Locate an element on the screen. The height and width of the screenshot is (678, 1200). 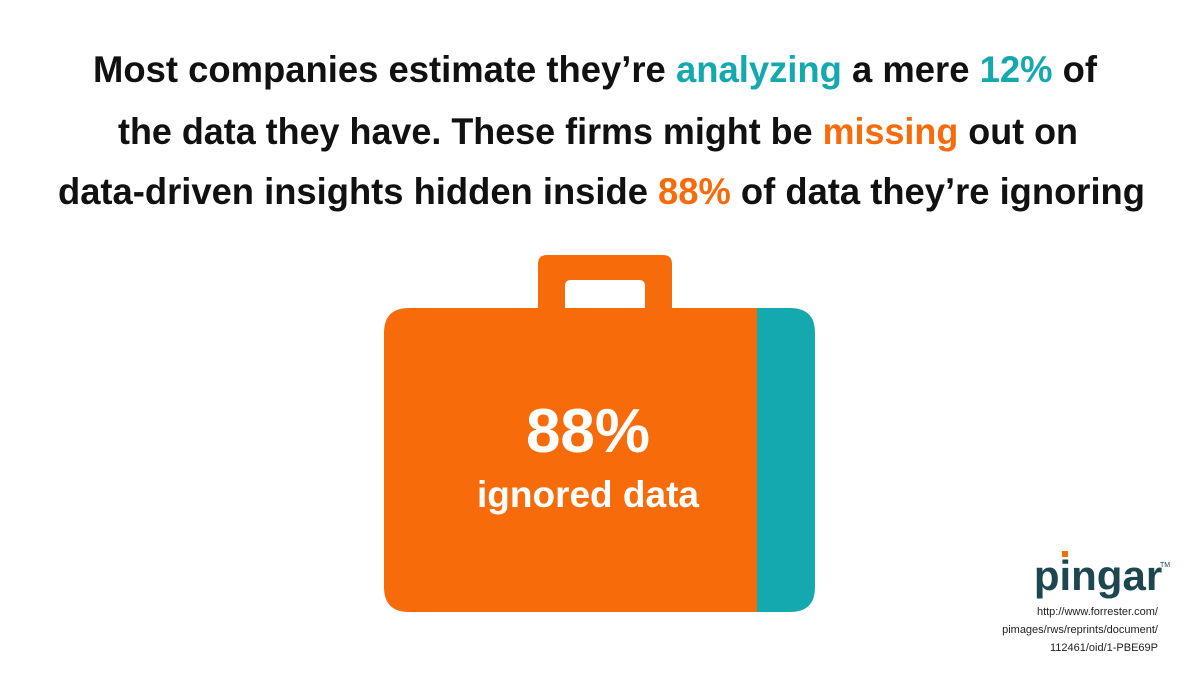
briefcase-small-label: ignored data is located at coordinates (588, 494).